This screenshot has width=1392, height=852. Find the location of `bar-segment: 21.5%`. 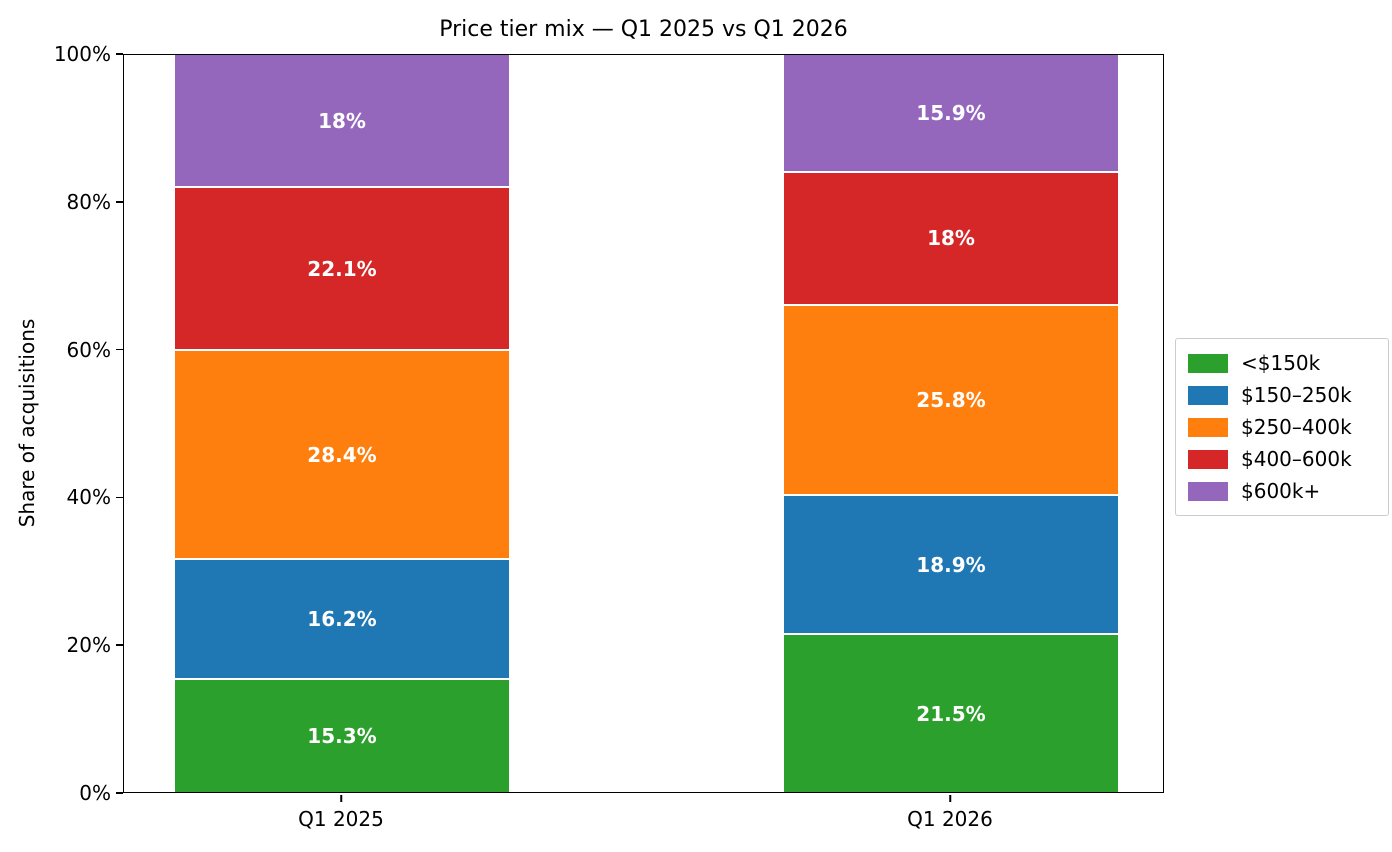

bar-segment: 21.5% is located at coordinates (951, 712).